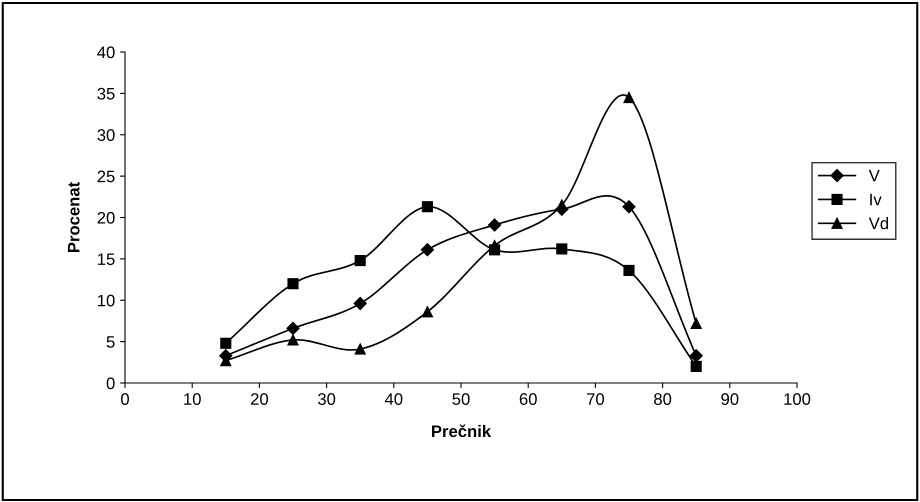  I want to click on x-tick-label: 50, so click(461, 399).